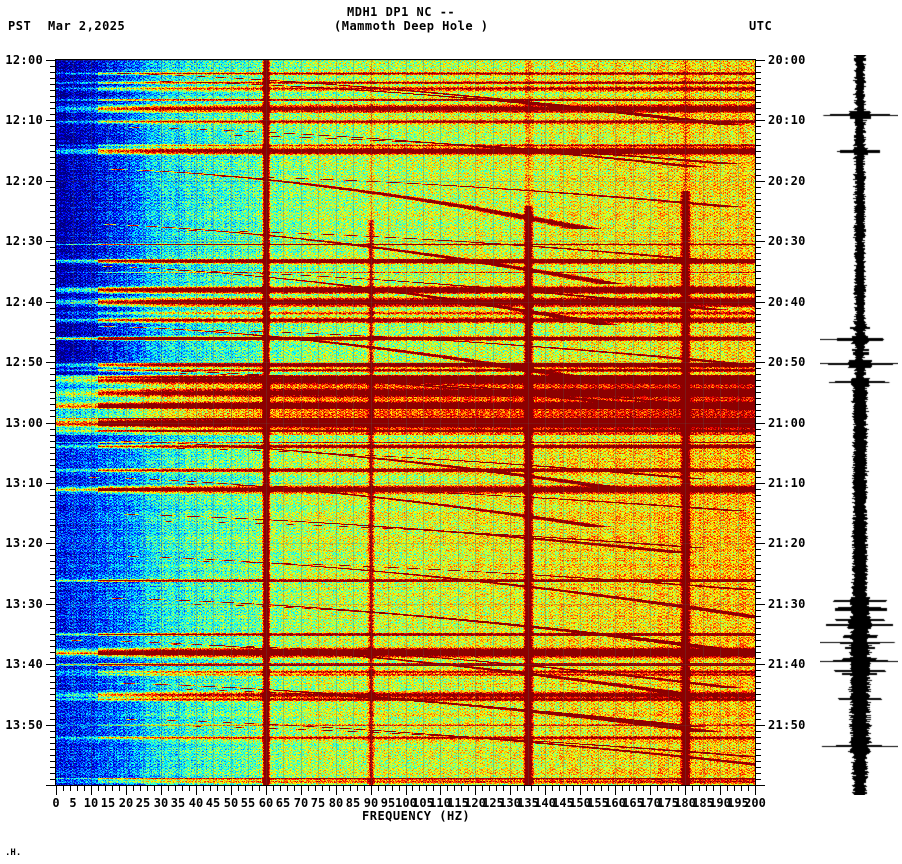 The height and width of the screenshot is (864, 902). I want to click on x-axis-tick-label: 195, so click(738, 803).